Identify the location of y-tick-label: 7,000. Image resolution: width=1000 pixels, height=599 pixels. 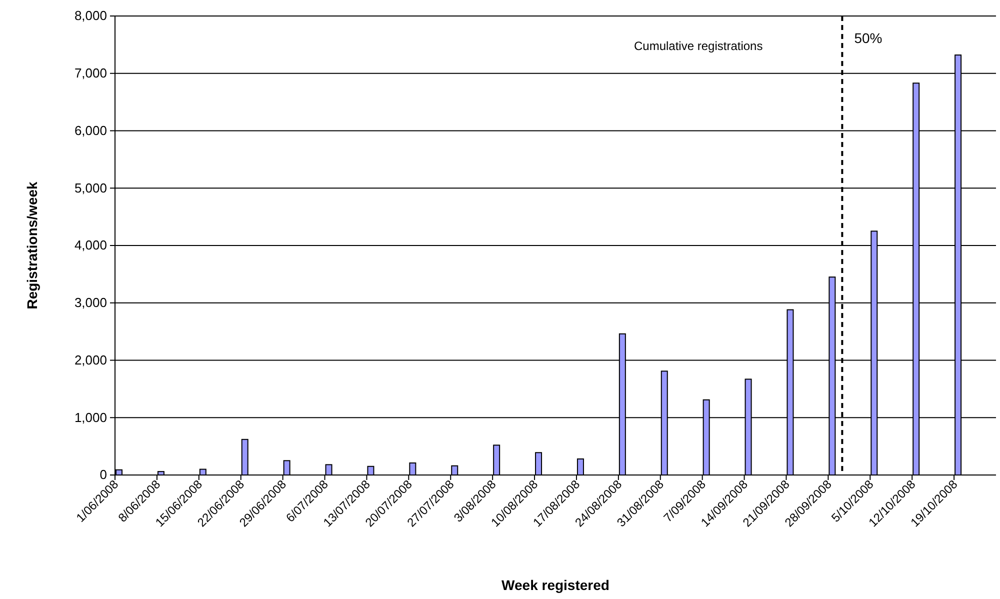
(90, 73).